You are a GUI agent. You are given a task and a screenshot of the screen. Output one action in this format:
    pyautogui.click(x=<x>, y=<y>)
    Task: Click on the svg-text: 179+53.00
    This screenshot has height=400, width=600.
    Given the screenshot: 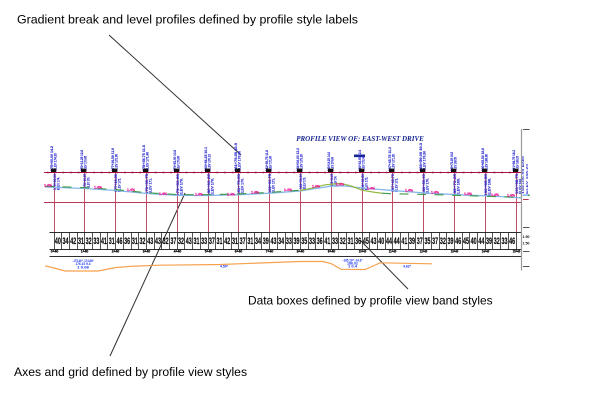 What is the action you would take?
    pyautogui.click(x=178, y=185)
    